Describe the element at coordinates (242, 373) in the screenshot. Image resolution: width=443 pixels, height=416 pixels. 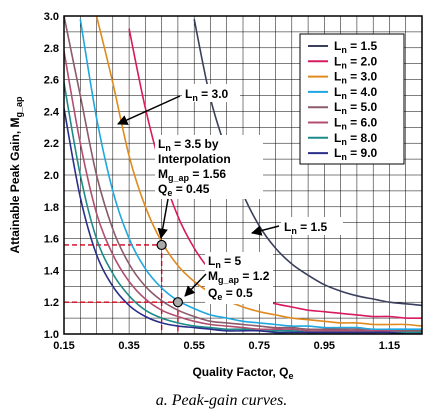
I see `x-axis-title: Quality Factor, Qe` at that location.